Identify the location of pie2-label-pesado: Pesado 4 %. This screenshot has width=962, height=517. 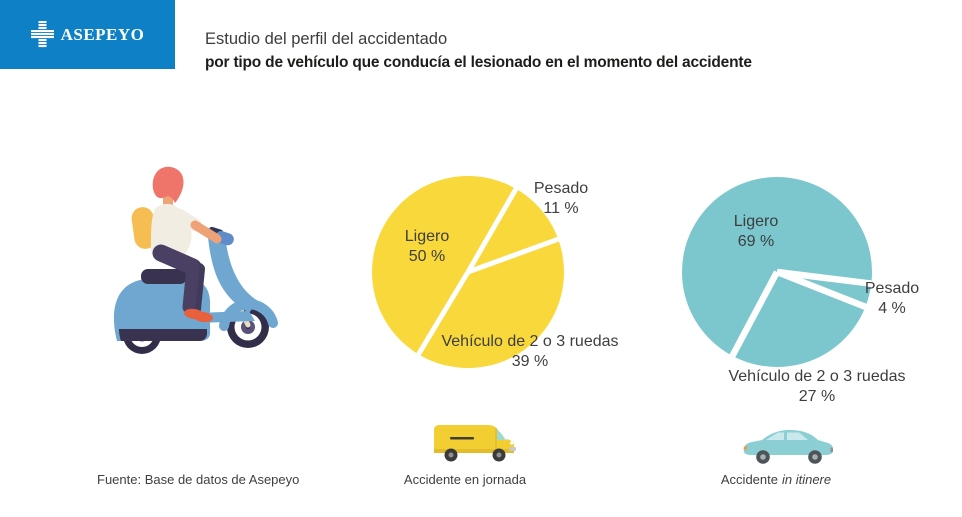
(892, 298).